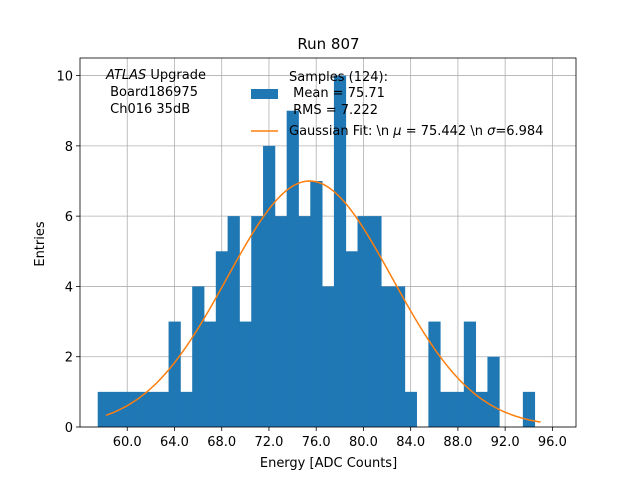  Describe the element at coordinates (264, 94) in the screenshot. I see `legend-samples-swatch` at that location.